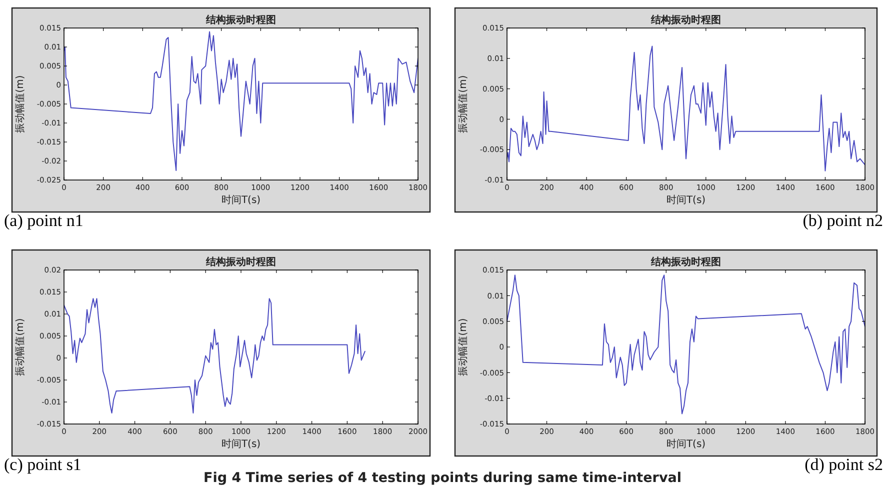  What do you see at coordinates (443, 478) in the screenshot?
I see `caption: Fig 4 Time series of 4 testing points during same time-interval` at bounding box center [443, 478].